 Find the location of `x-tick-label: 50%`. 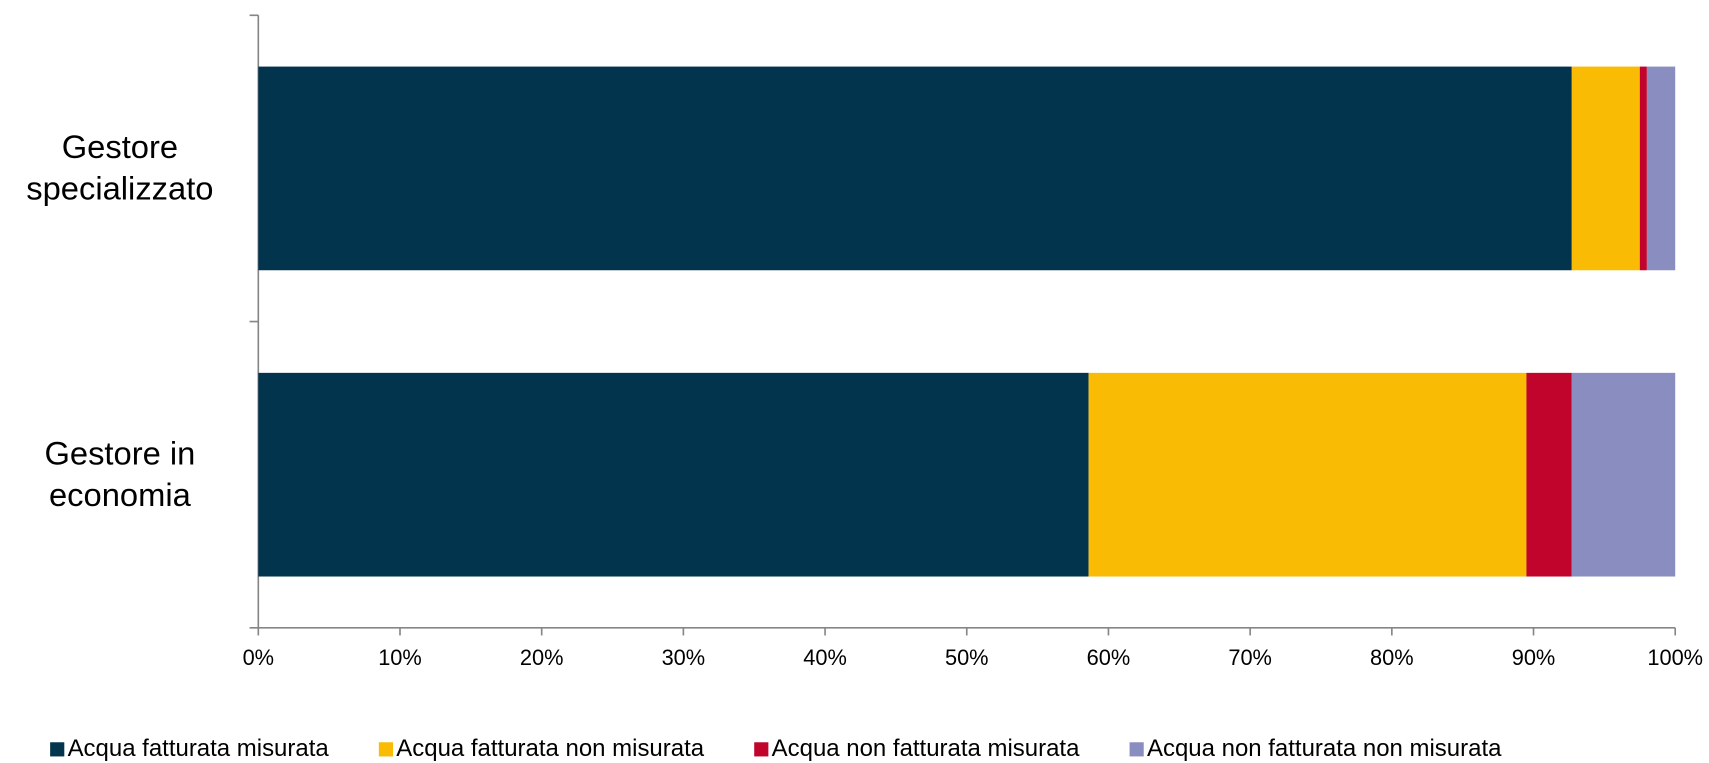

x-tick-label: 50% is located at coordinates (967, 657).